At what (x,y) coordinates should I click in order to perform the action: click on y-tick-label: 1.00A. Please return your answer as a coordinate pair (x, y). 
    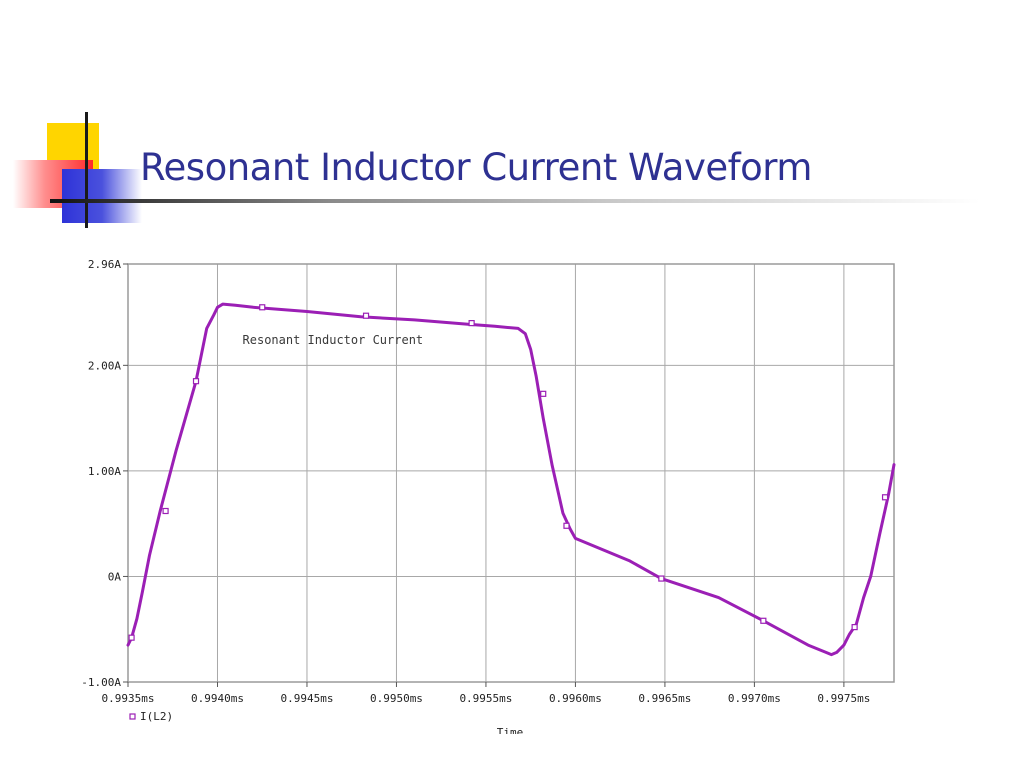
    Looking at the image, I should click on (104, 471).